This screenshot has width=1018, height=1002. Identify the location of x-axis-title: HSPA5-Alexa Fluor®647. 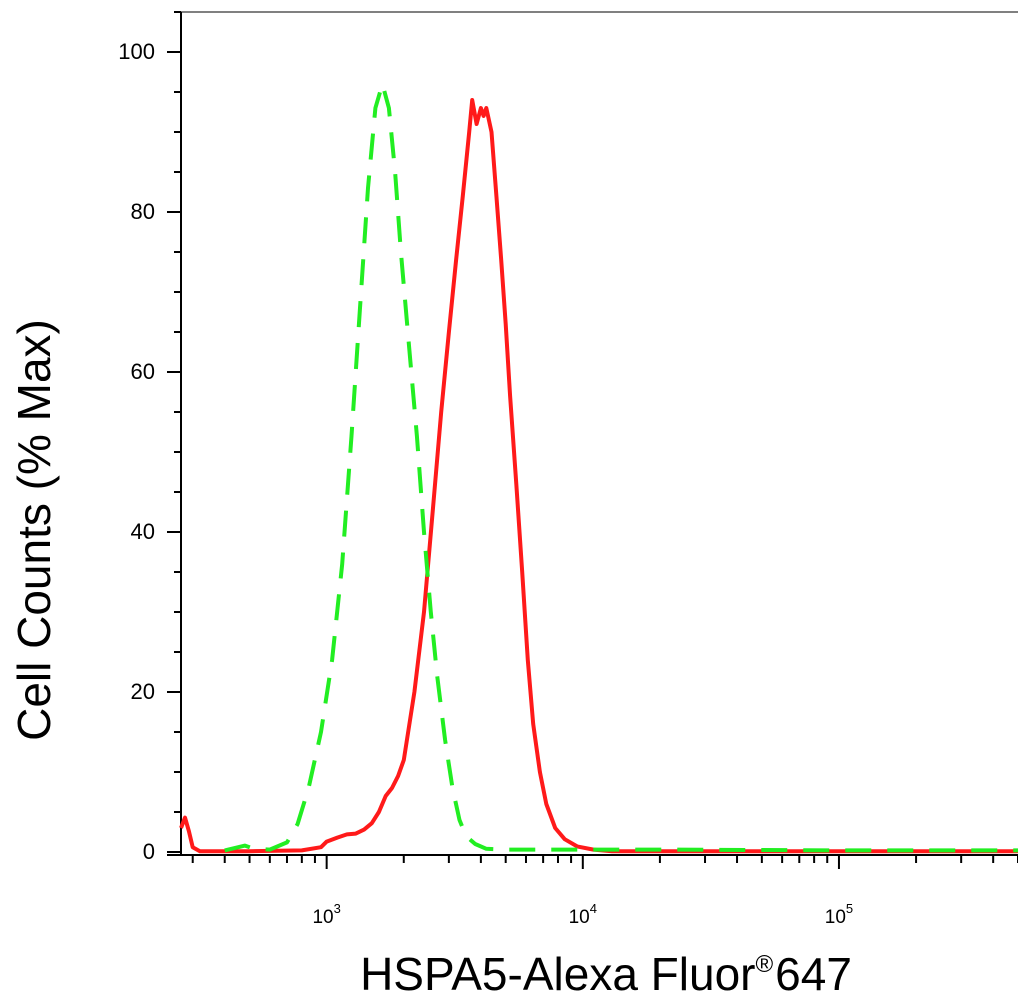
(606, 974).